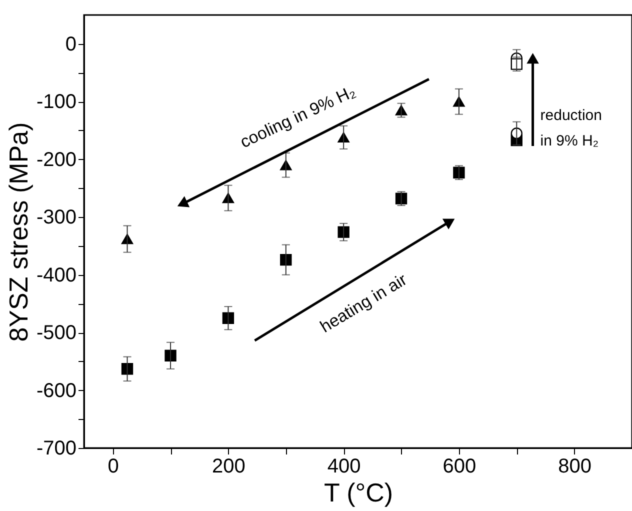  Describe the element at coordinates (359, 493) in the screenshot. I see `x-axis-title: T (°C)` at that location.